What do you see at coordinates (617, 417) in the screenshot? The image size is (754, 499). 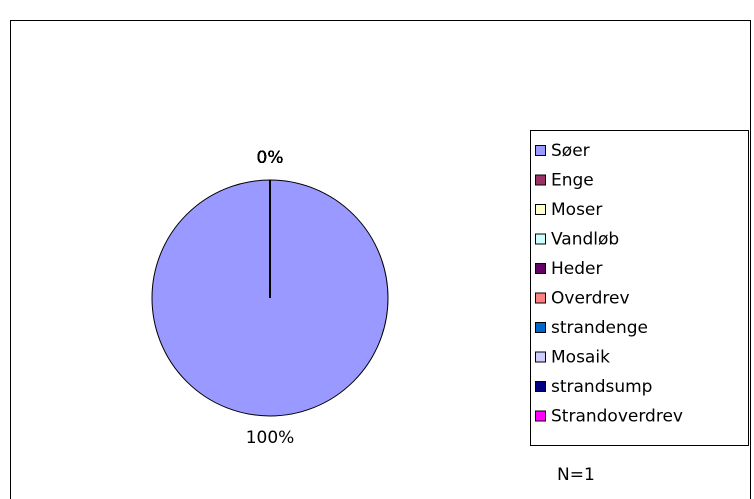 I see `legend-label: Strandoverdrev` at bounding box center [617, 417].